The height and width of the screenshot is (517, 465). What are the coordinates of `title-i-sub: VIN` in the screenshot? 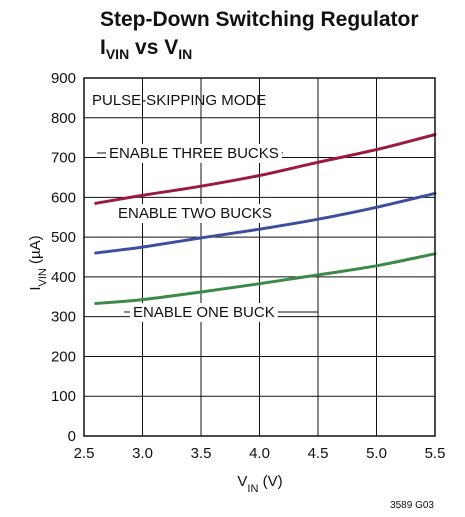 It's located at (117, 54).